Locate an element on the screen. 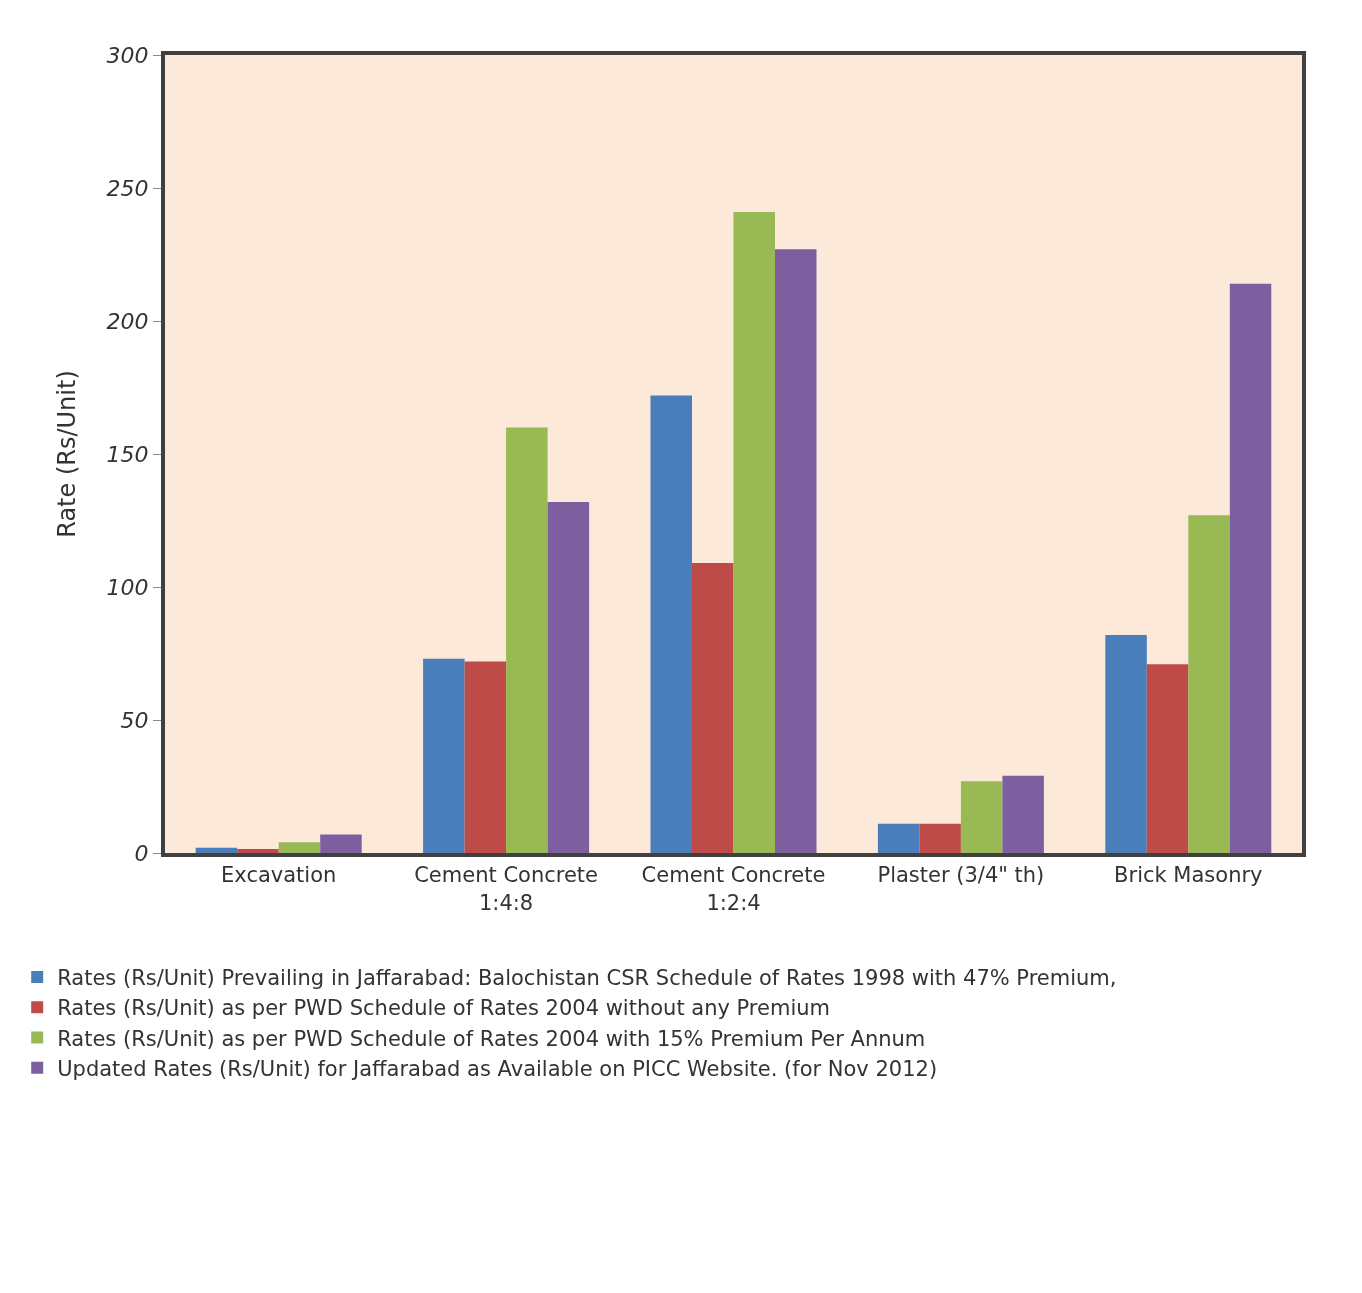 This screenshot has height=1293, width=1362. y-tick-label: 300 is located at coordinates (127, 55).